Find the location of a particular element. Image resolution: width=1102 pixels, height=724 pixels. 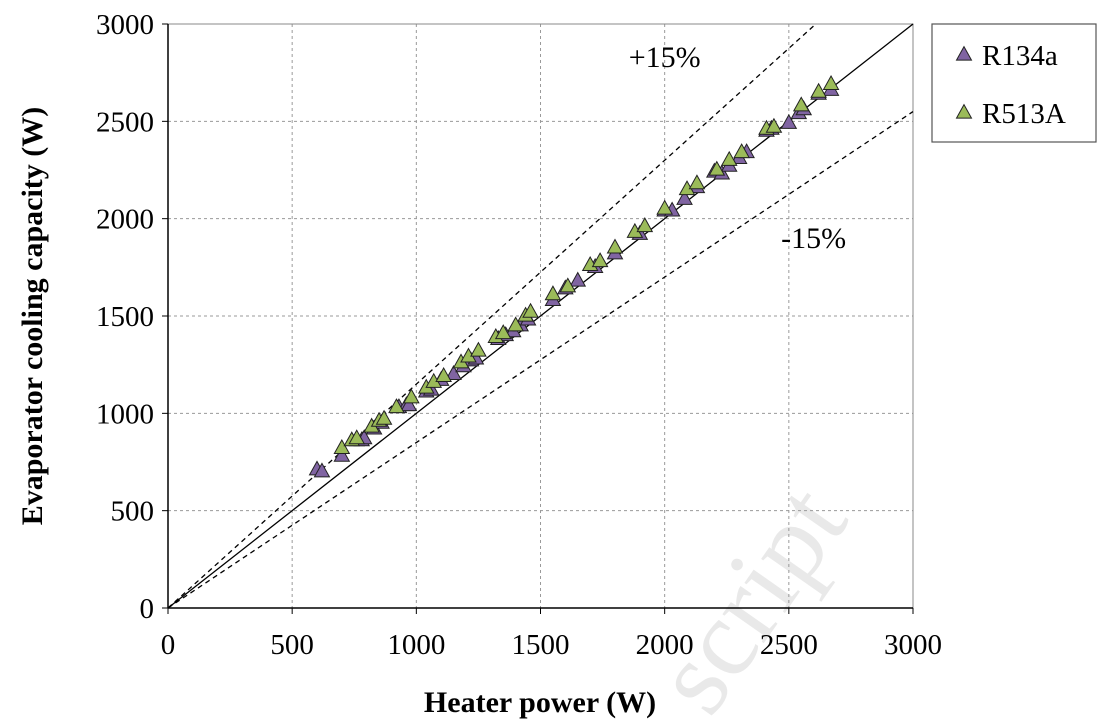

x-tick-label: 0 is located at coordinates (168, 645).